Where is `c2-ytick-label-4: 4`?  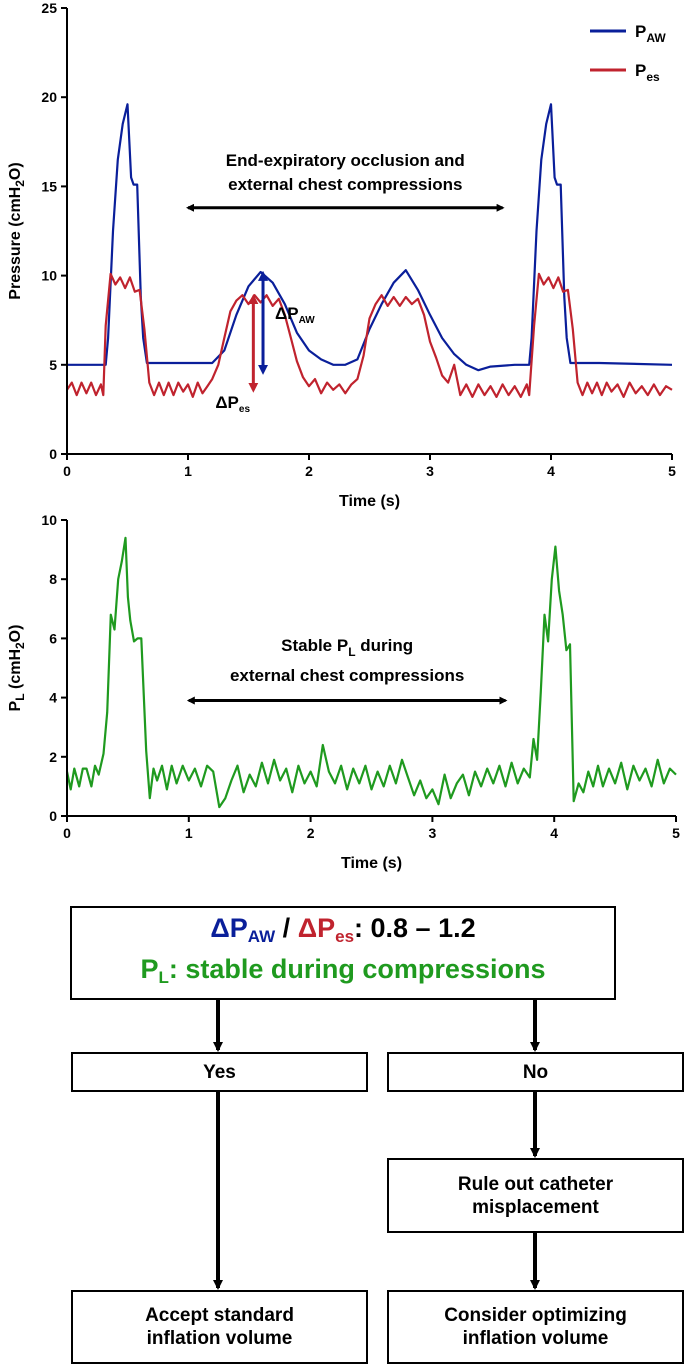 c2-ytick-label-4: 4 is located at coordinates (53, 698).